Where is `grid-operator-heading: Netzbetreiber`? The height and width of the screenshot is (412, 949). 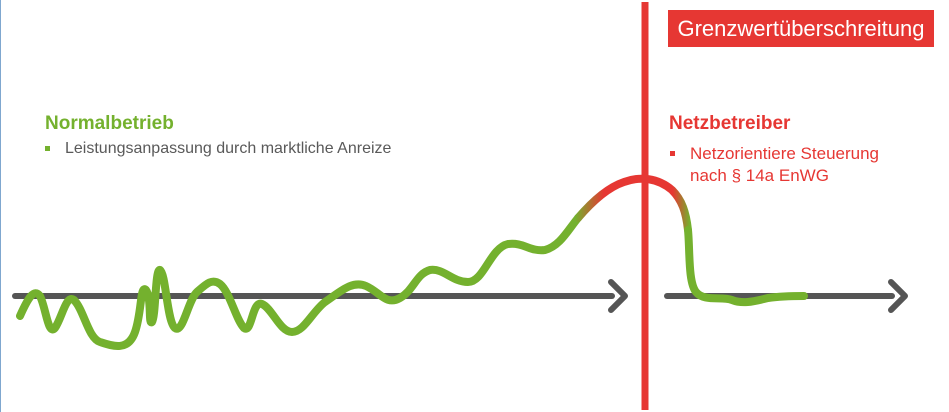
grid-operator-heading: Netzbetreiber is located at coordinates (730, 123).